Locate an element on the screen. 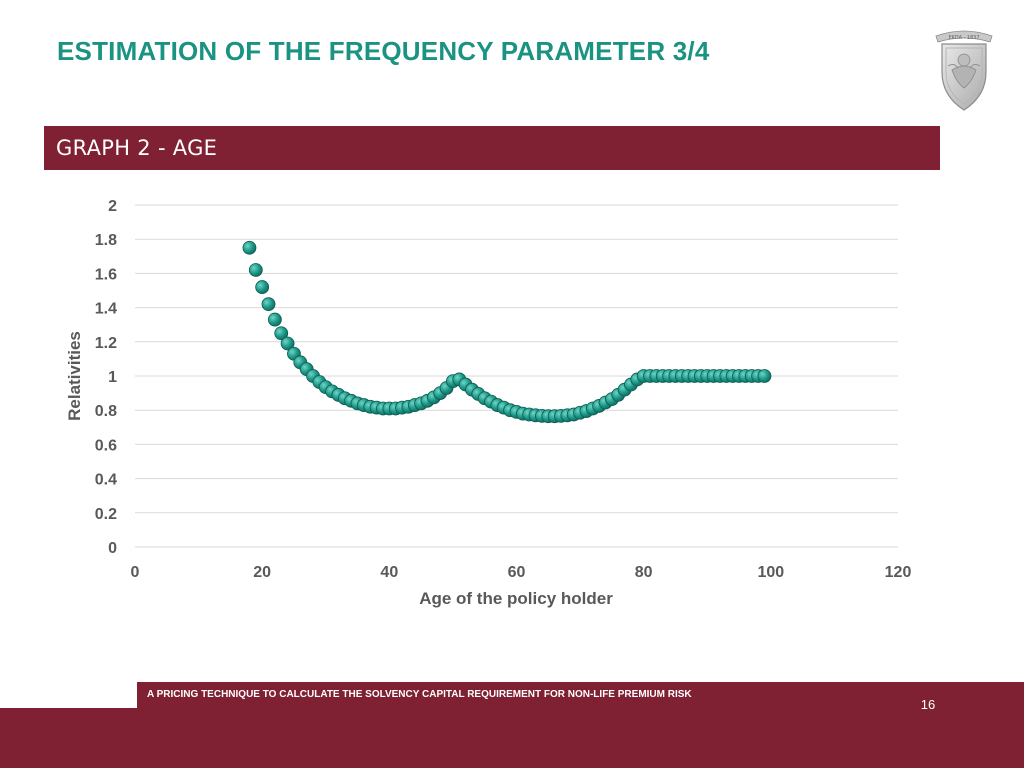 This screenshot has width=1024, height=768. y-tick-label: 0.2 is located at coordinates (106, 514).